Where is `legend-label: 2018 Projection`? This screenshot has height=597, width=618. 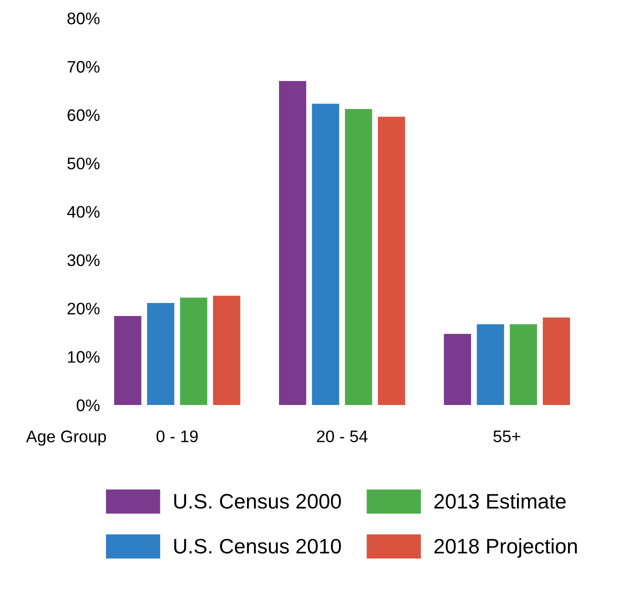 legend-label: 2018 Projection is located at coordinates (505, 548).